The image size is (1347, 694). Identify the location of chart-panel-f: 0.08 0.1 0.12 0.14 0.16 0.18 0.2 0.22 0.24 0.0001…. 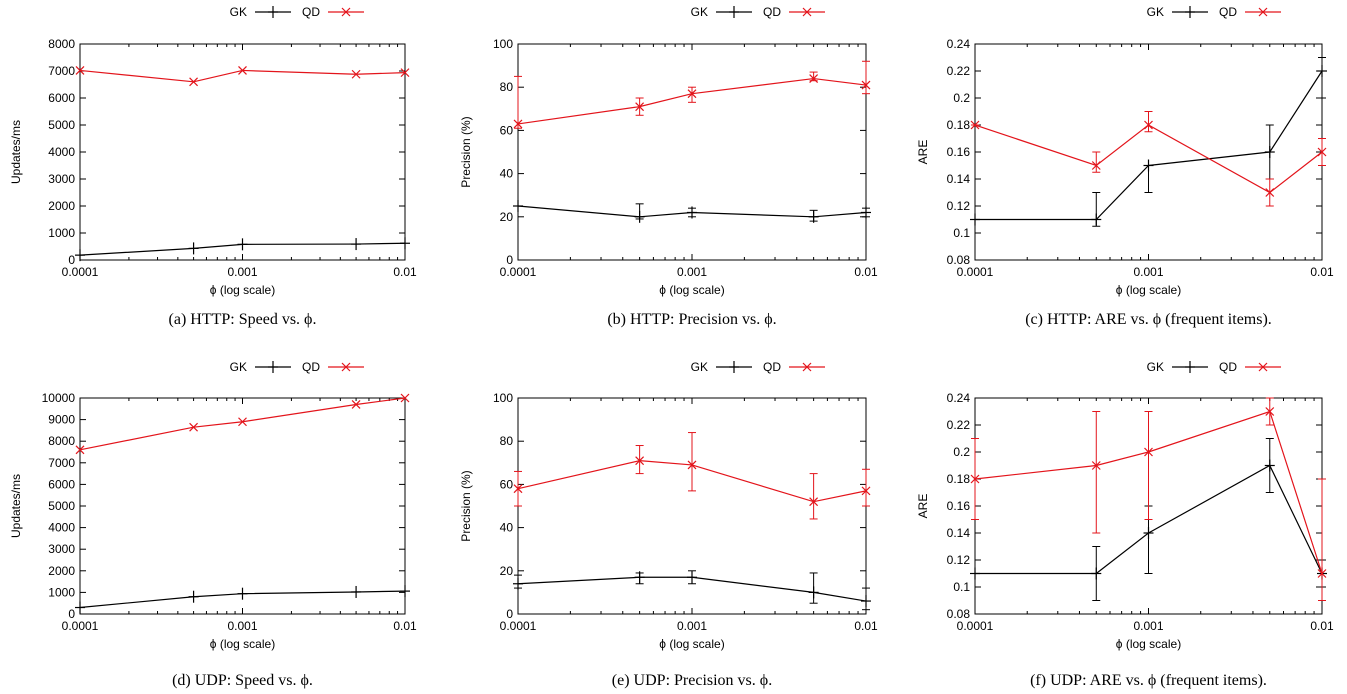
(1125, 524).